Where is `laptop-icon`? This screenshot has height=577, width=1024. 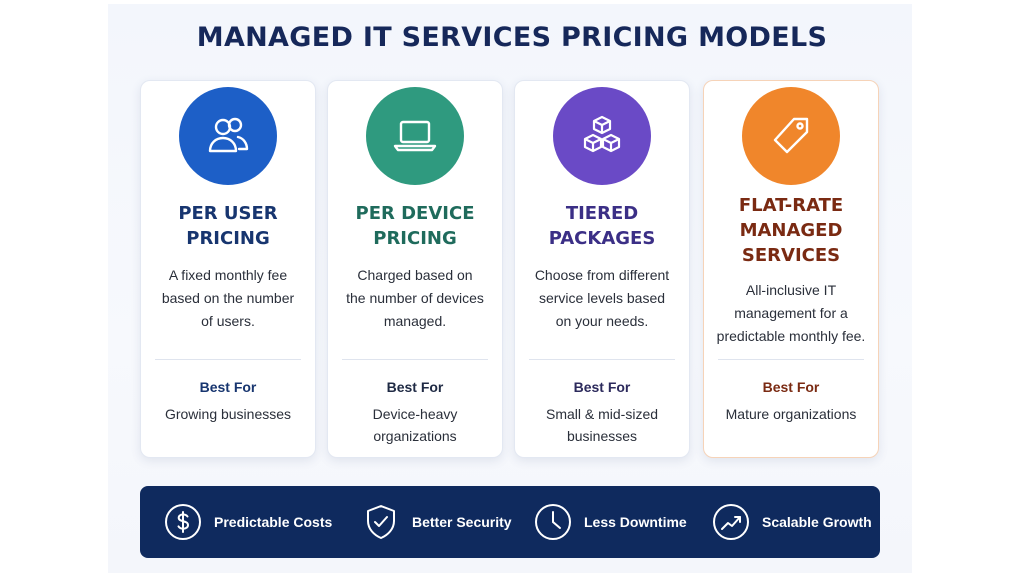 laptop-icon is located at coordinates (415, 136).